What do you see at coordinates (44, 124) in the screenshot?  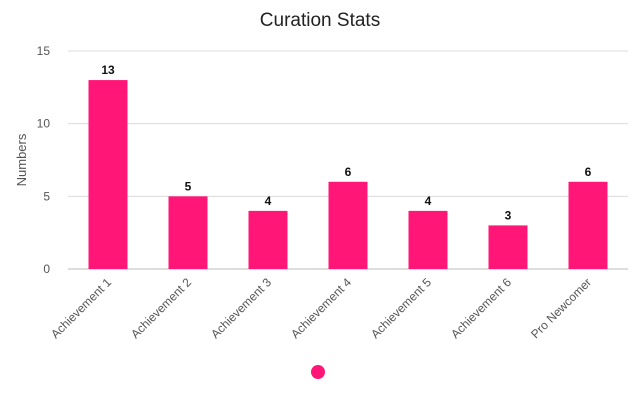 I see `y-tick-label: 10` at bounding box center [44, 124].